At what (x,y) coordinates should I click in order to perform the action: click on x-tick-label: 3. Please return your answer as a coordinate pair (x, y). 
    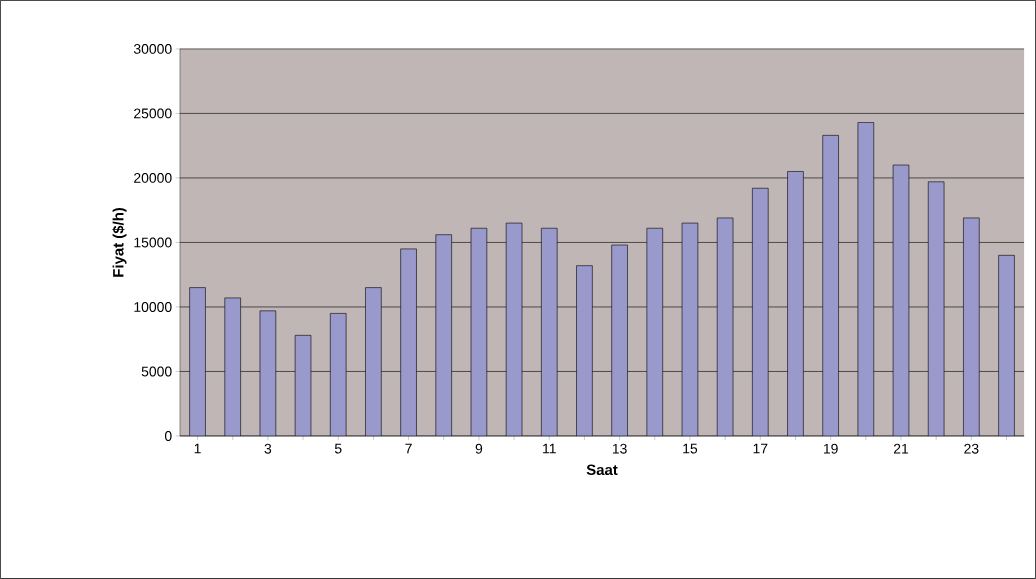
    Looking at the image, I should click on (268, 448).